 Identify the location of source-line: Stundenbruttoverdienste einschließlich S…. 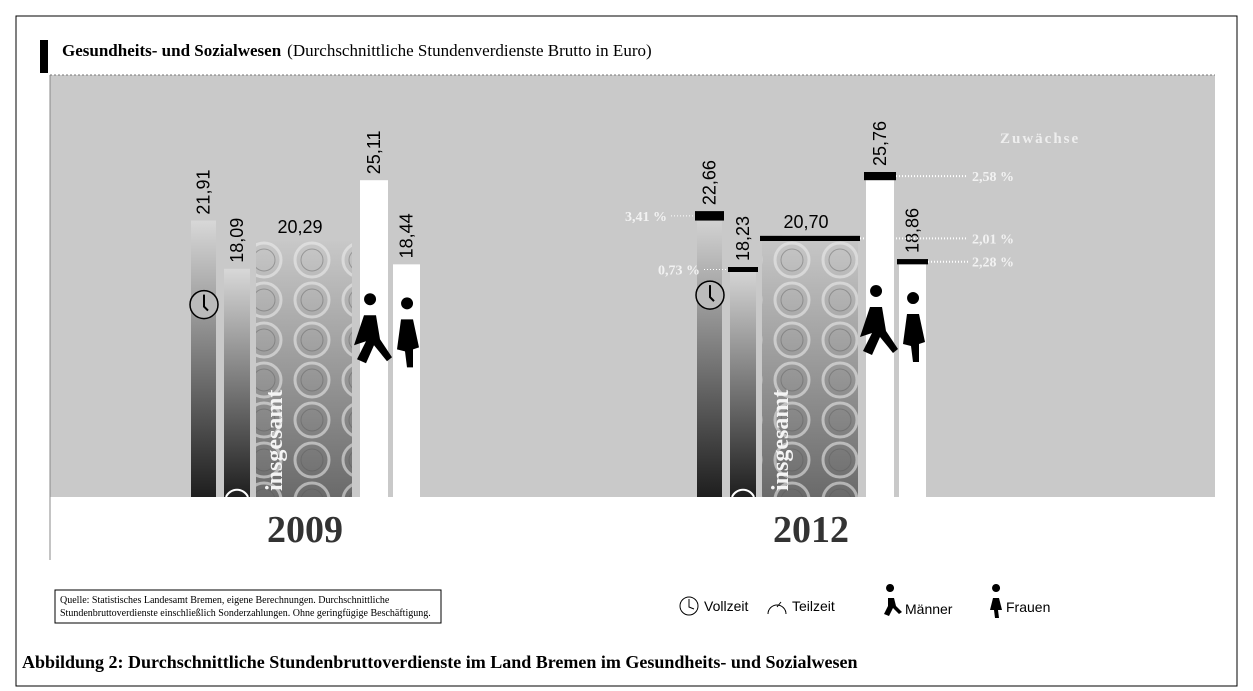
(245, 613).